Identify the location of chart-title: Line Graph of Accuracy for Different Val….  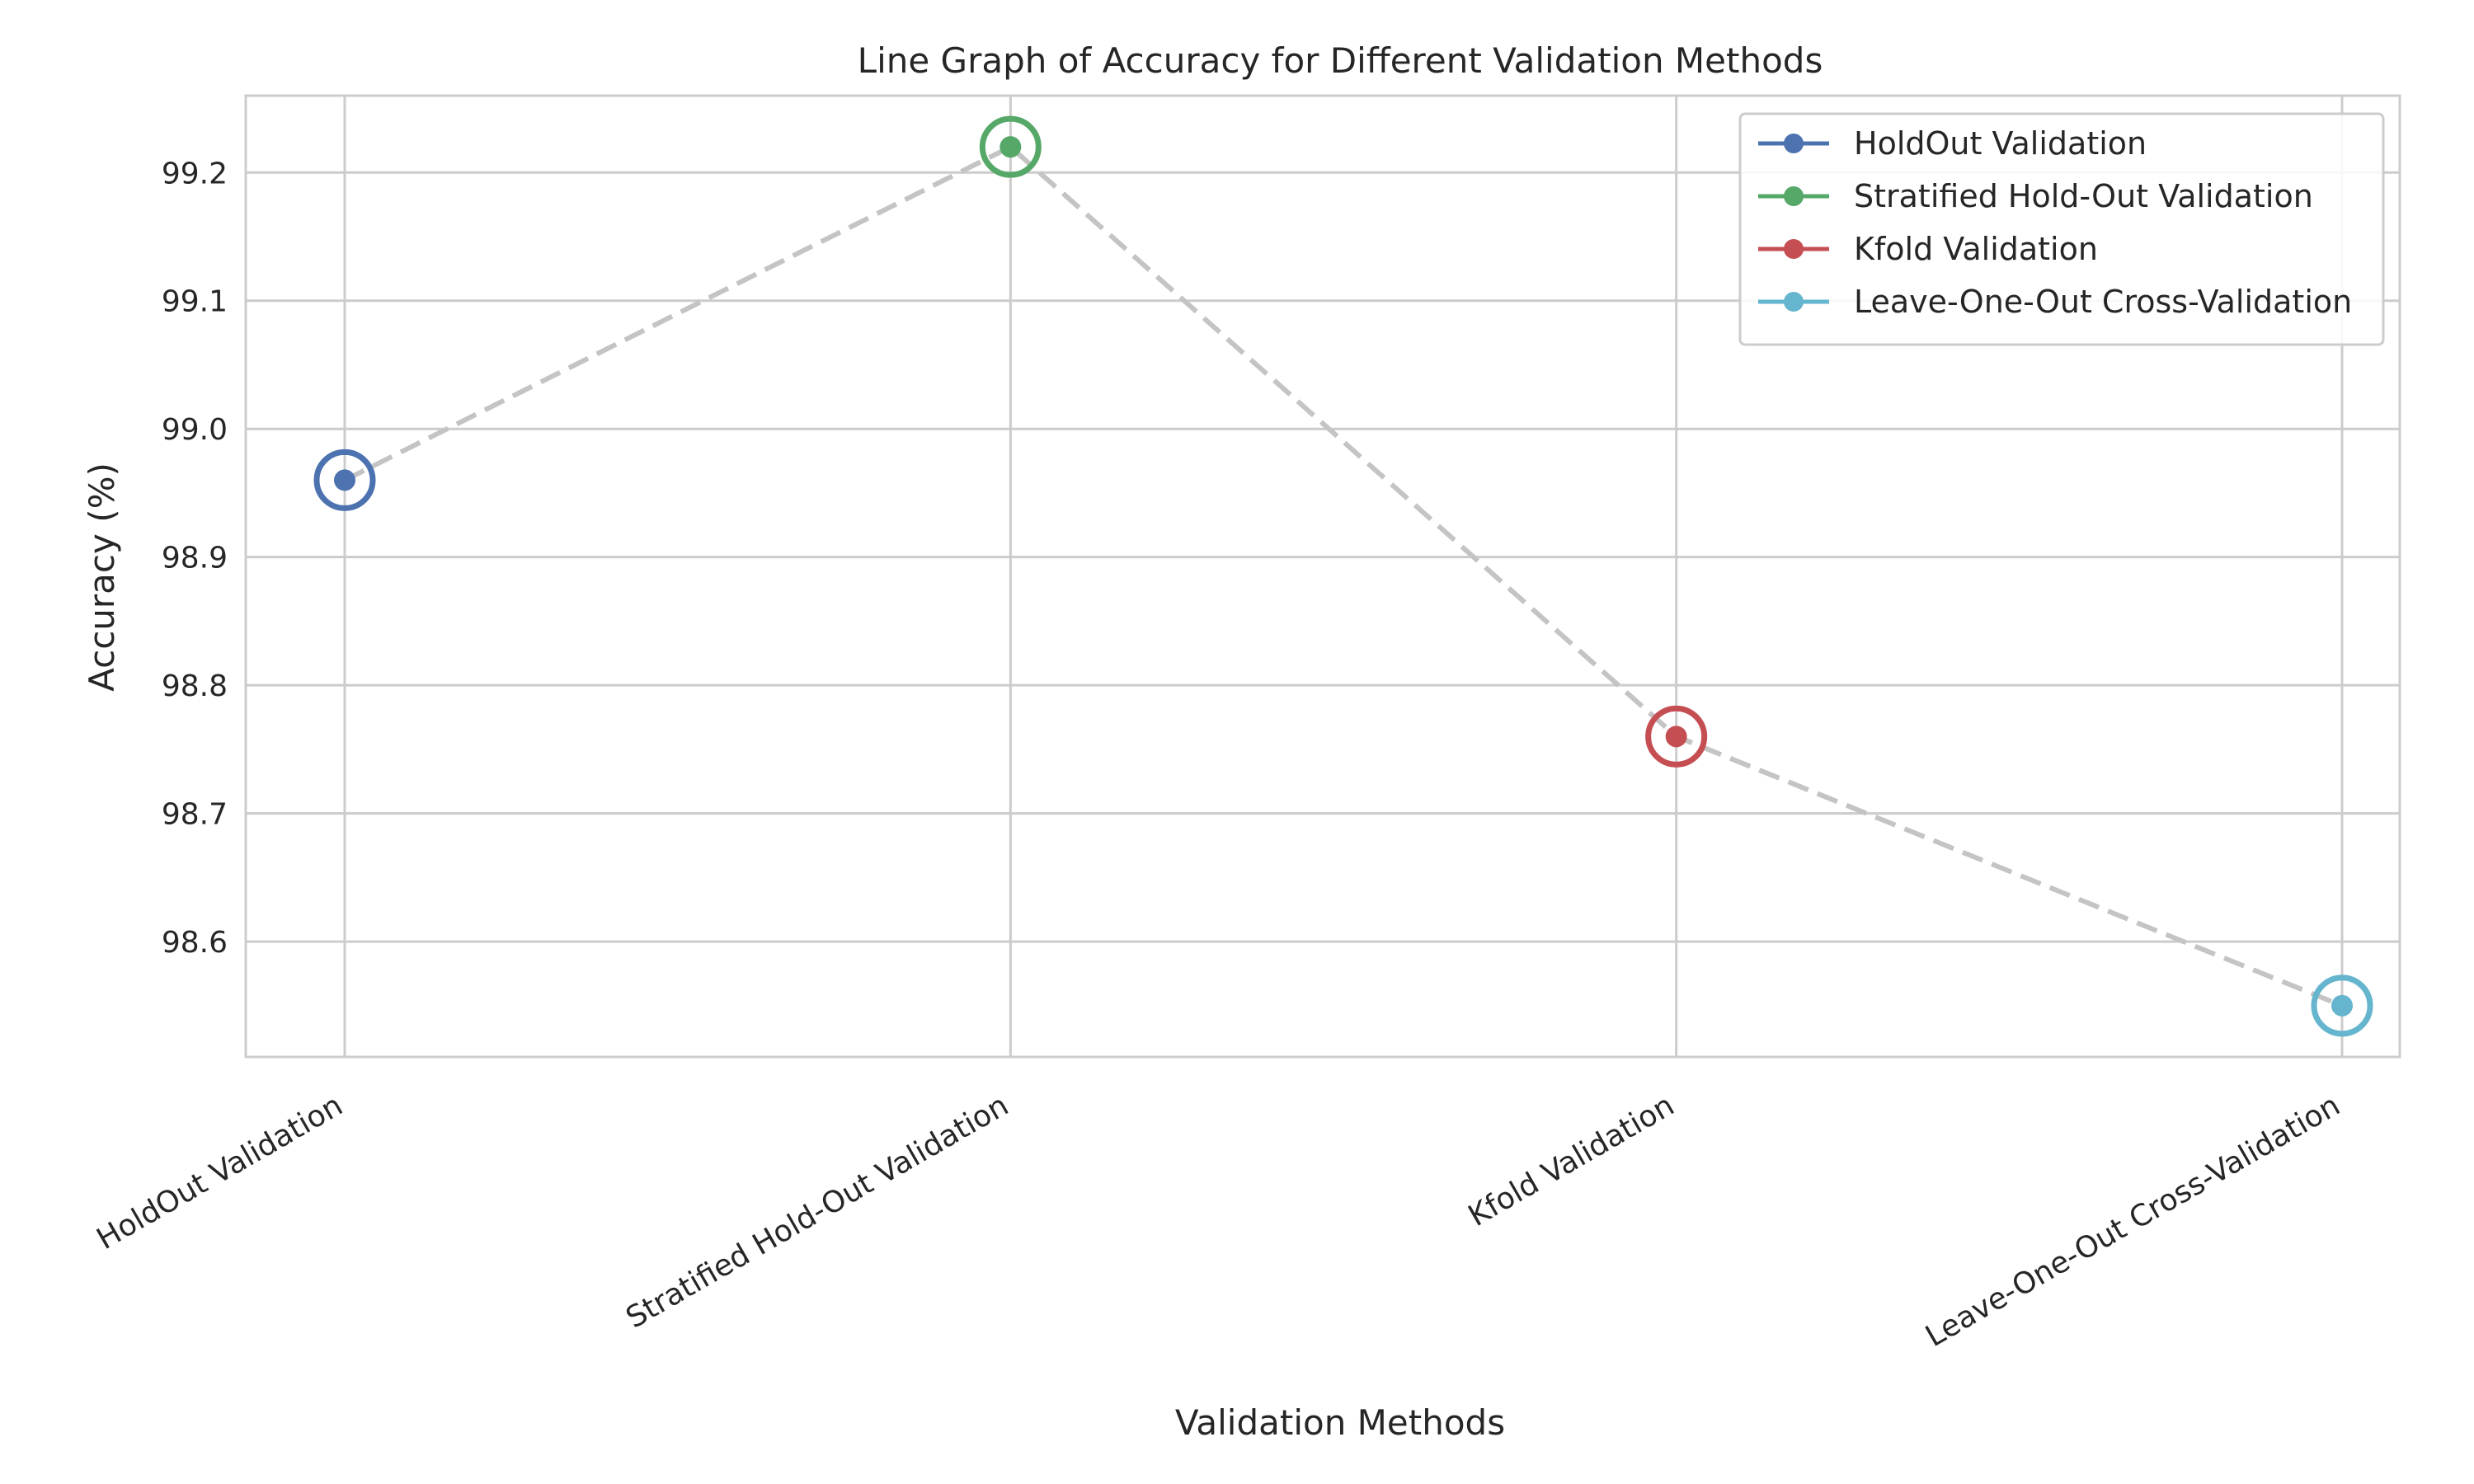
(1340, 60).